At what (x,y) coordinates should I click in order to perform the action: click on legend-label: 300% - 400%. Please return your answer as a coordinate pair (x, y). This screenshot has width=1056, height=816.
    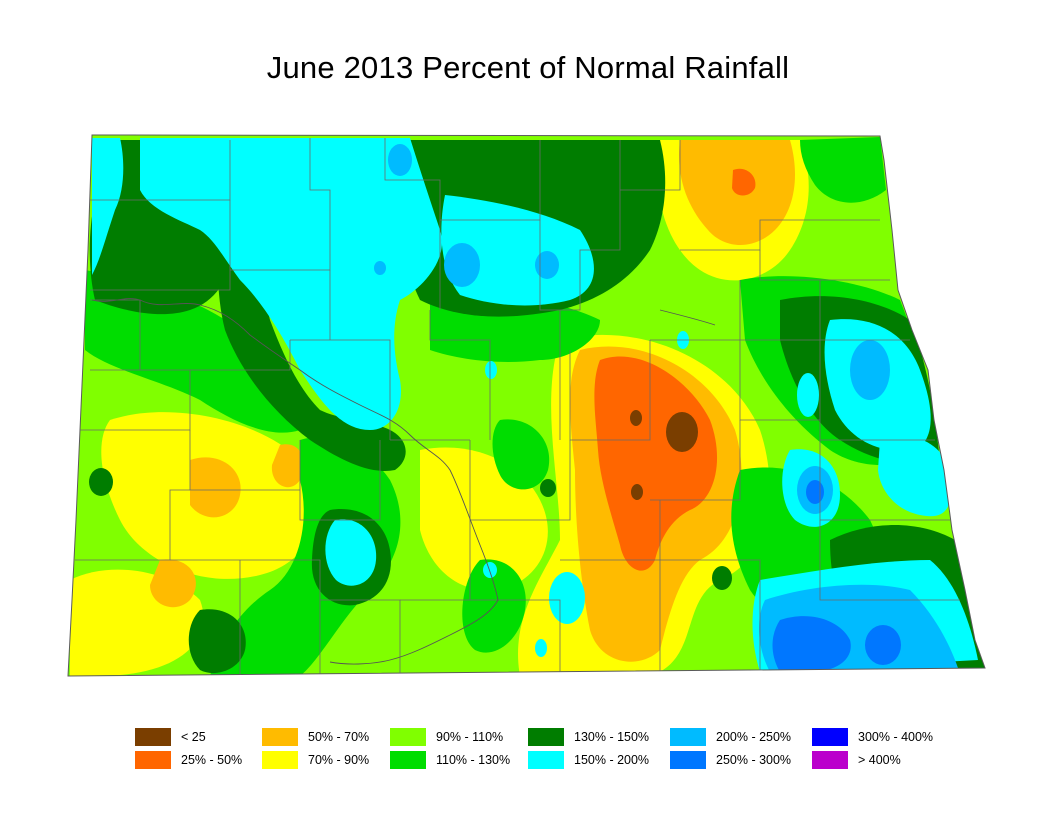
    Looking at the image, I should click on (896, 737).